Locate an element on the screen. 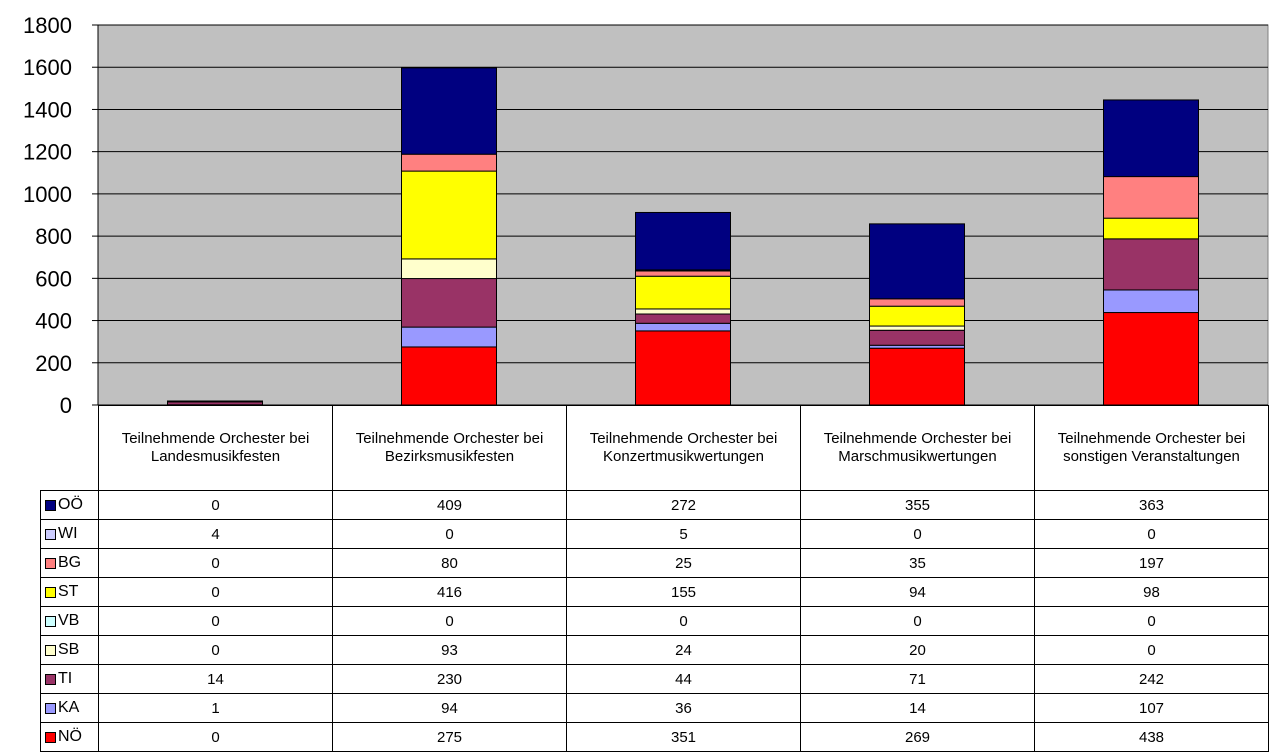  table-value: 35 is located at coordinates (917, 563).